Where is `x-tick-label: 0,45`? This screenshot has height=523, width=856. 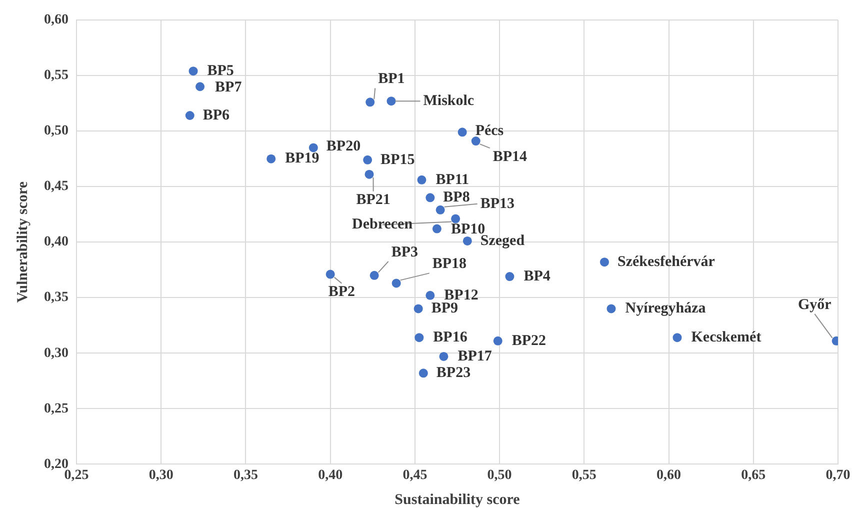 x-tick-label: 0,45 is located at coordinates (415, 476).